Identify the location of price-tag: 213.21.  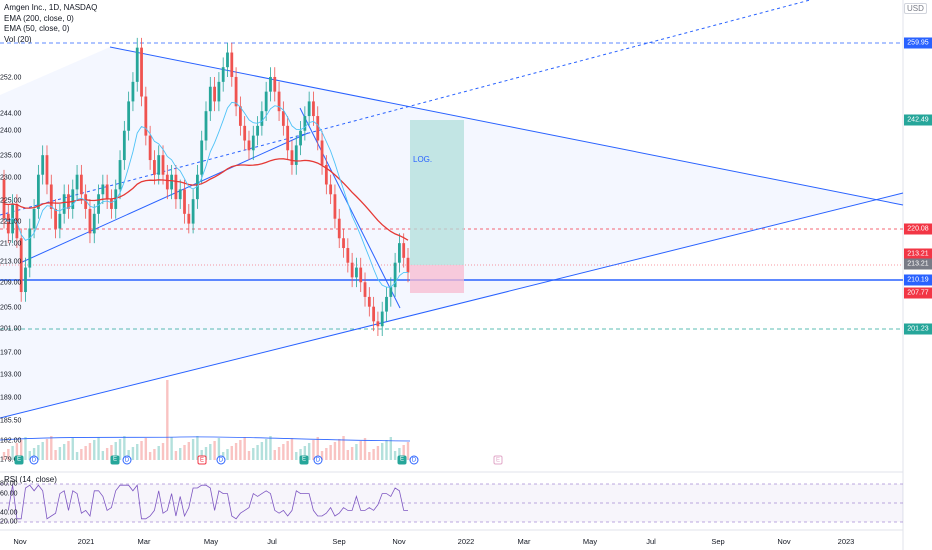
(918, 254).